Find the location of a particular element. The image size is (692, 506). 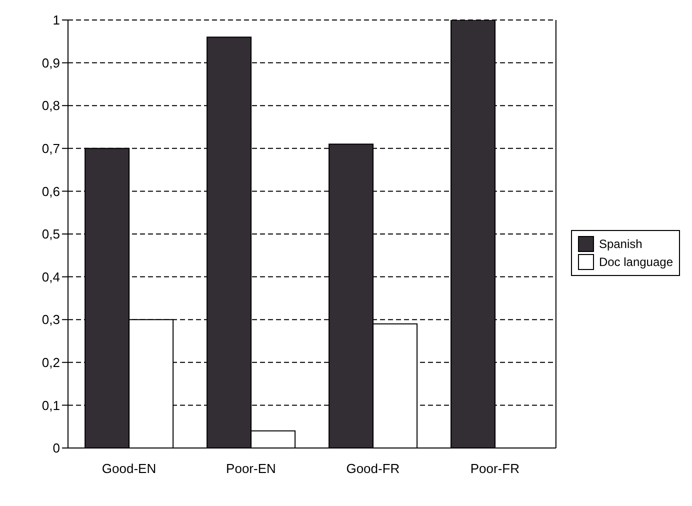

y-tick-label: 0,4 is located at coordinates (51, 276).